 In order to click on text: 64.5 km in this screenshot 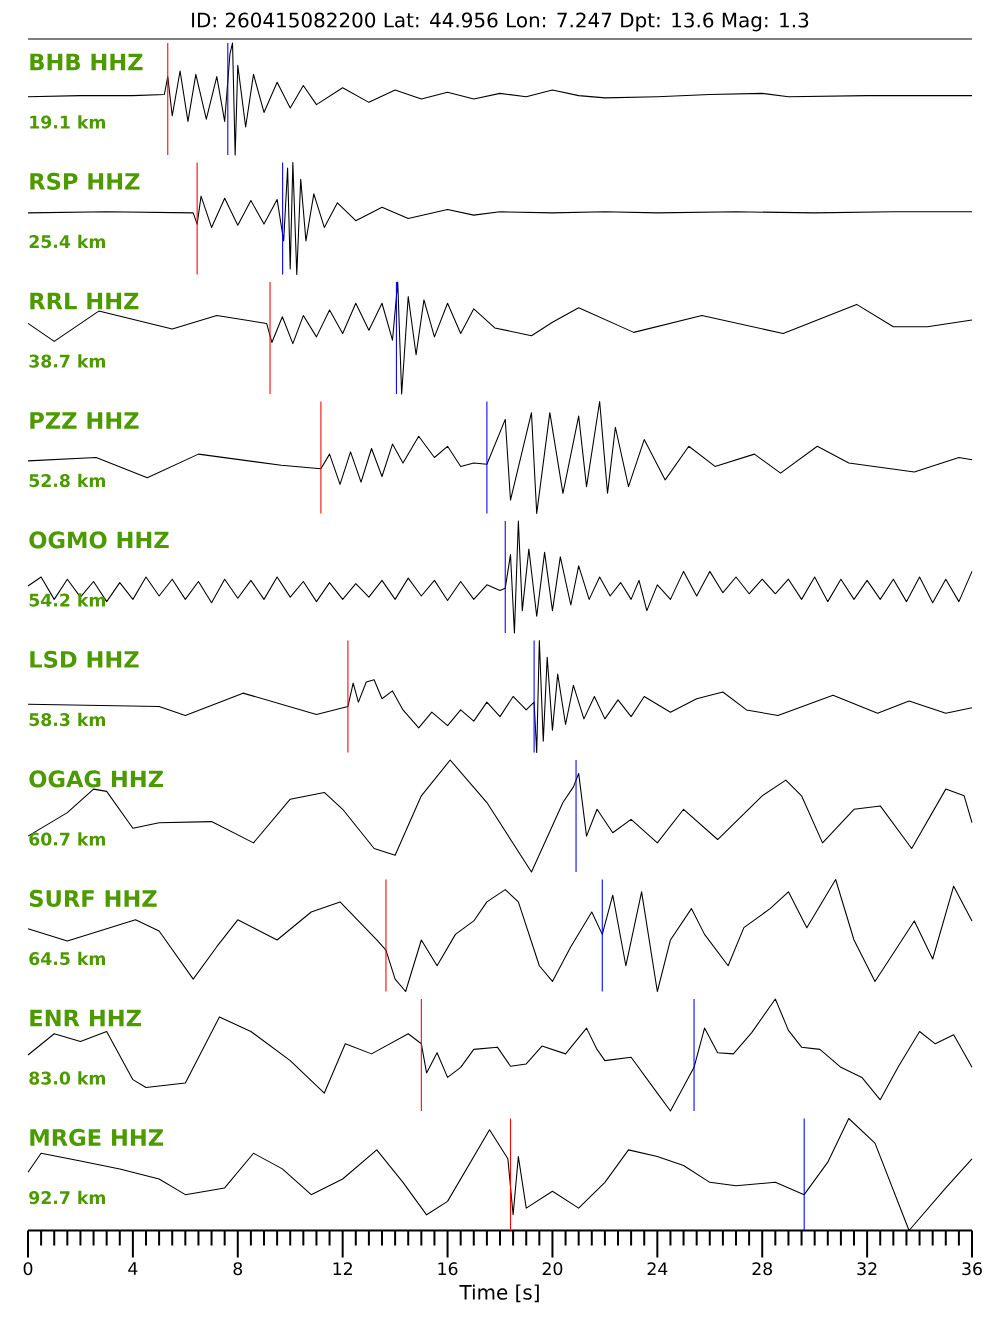, I will do `click(67, 958)`.